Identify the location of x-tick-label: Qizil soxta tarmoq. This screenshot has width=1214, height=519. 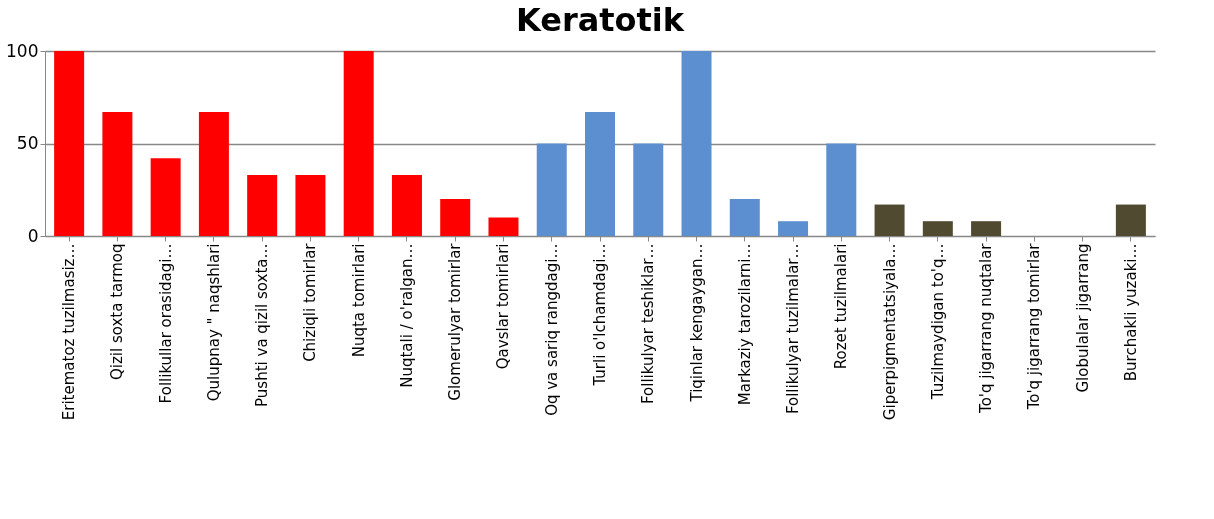
(117, 311).